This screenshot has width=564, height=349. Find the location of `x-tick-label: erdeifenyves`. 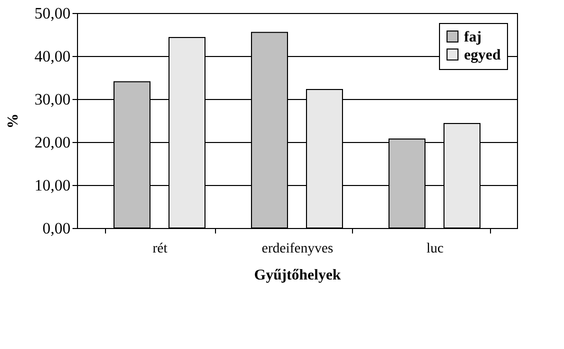

x-tick-label: erdeifenyves is located at coordinates (298, 249).